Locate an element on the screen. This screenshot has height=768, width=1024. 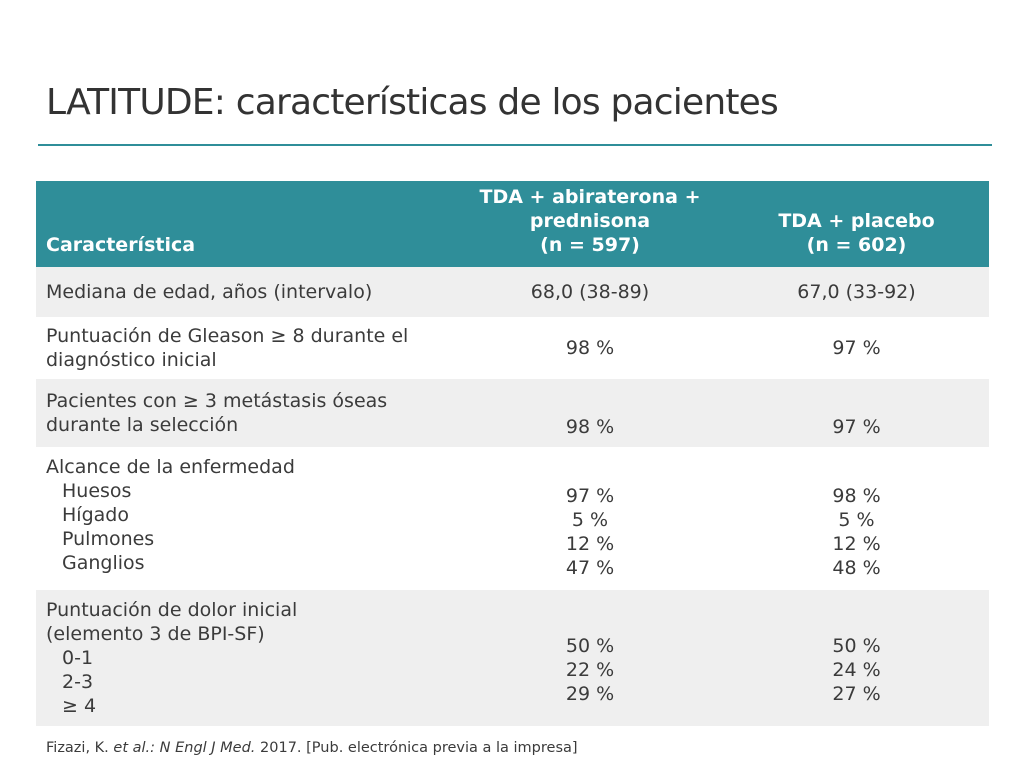
header-abiraterone-group: TDA + abiraterona + prednisona (n = 597) is located at coordinates (590, 224).